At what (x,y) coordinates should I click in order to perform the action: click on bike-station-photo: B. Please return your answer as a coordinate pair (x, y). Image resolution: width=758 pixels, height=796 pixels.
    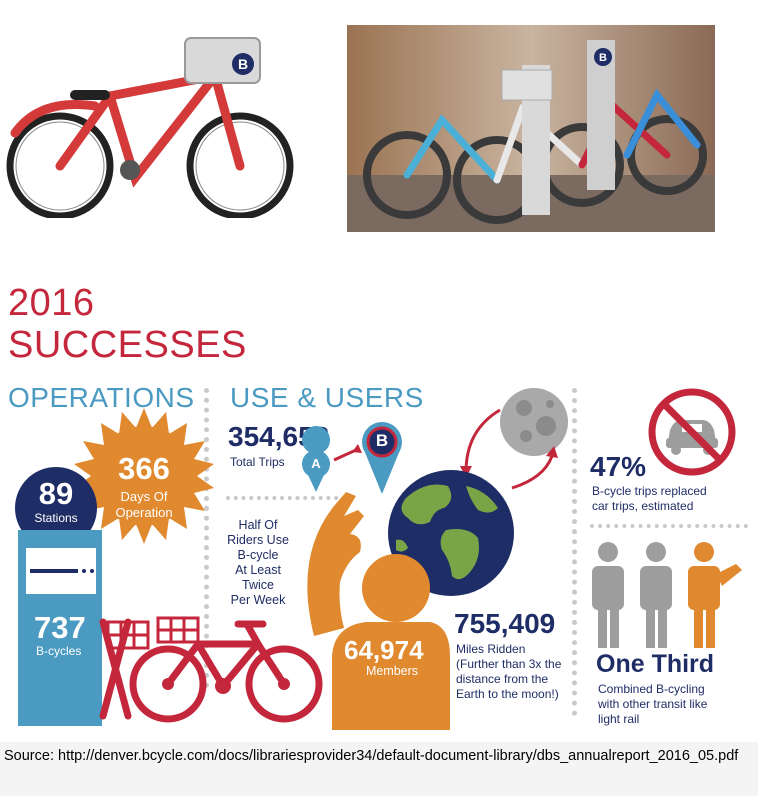
    Looking at the image, I should click on (531, 128).